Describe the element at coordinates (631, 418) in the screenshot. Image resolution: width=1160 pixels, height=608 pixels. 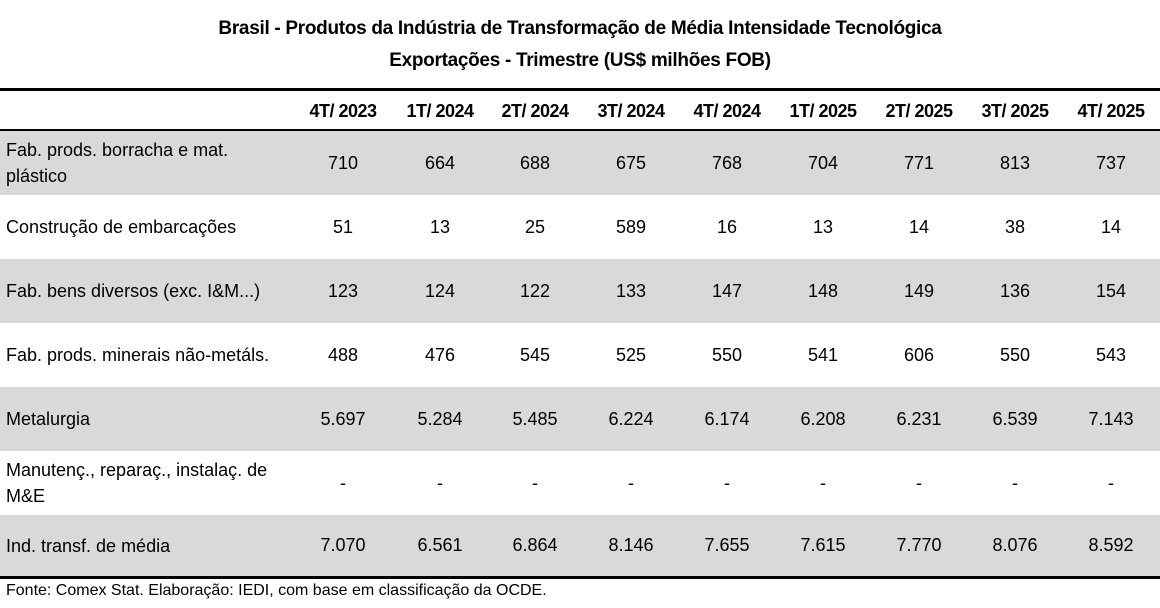
I see `table-cell: 6.224` at that location.